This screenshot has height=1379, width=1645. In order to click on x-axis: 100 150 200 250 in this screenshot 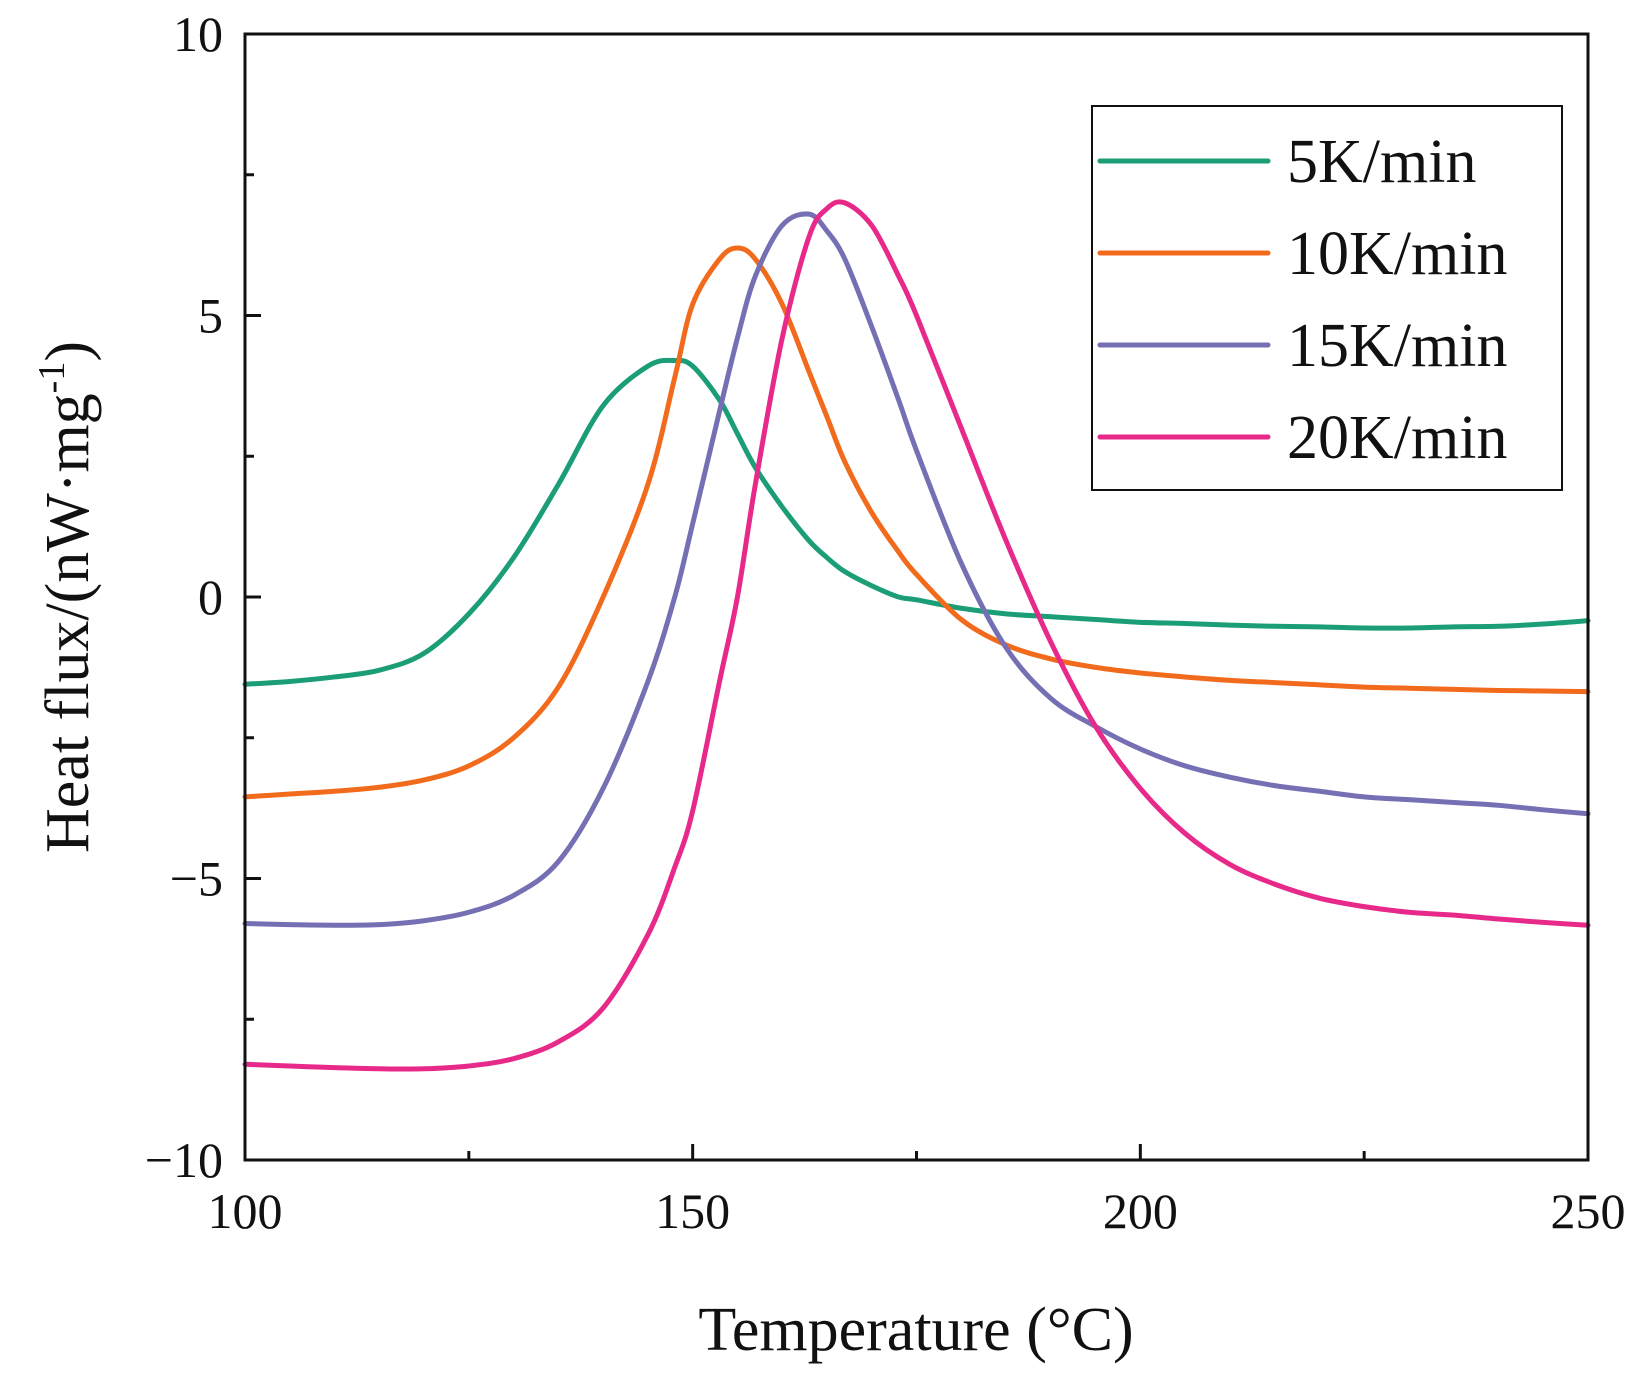, I will do `click(917, 1191)`.